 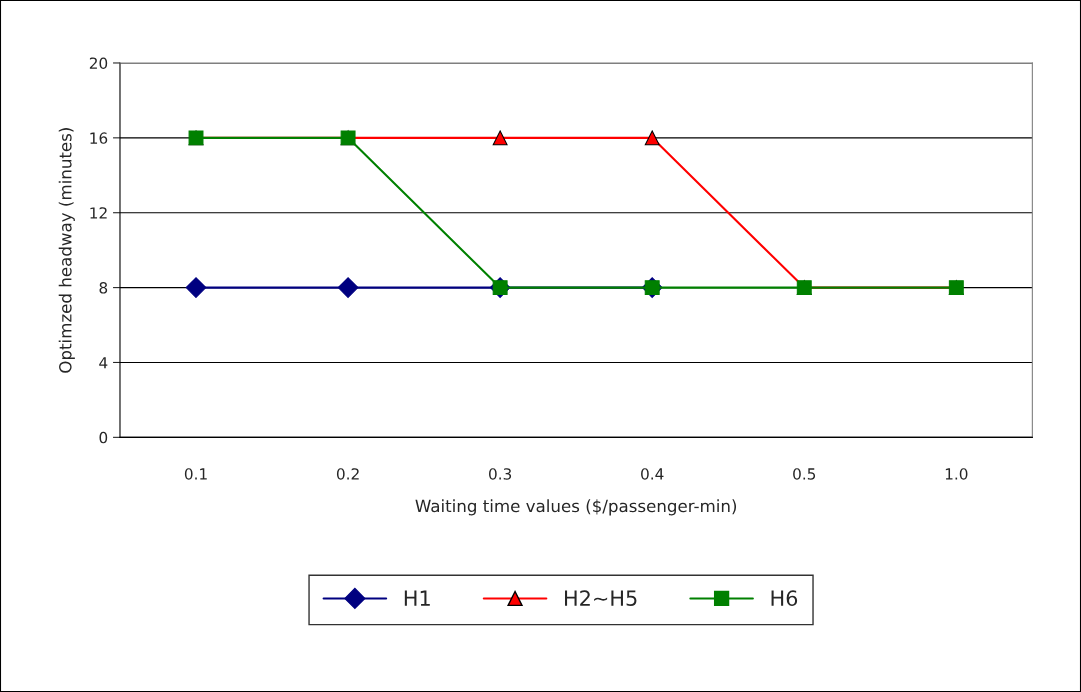 What do you see at coordinates (66, 250) in the screenshot?
I see `y-axis-title: Optimzed headway (minutes)` at bounding box center [66, 250].